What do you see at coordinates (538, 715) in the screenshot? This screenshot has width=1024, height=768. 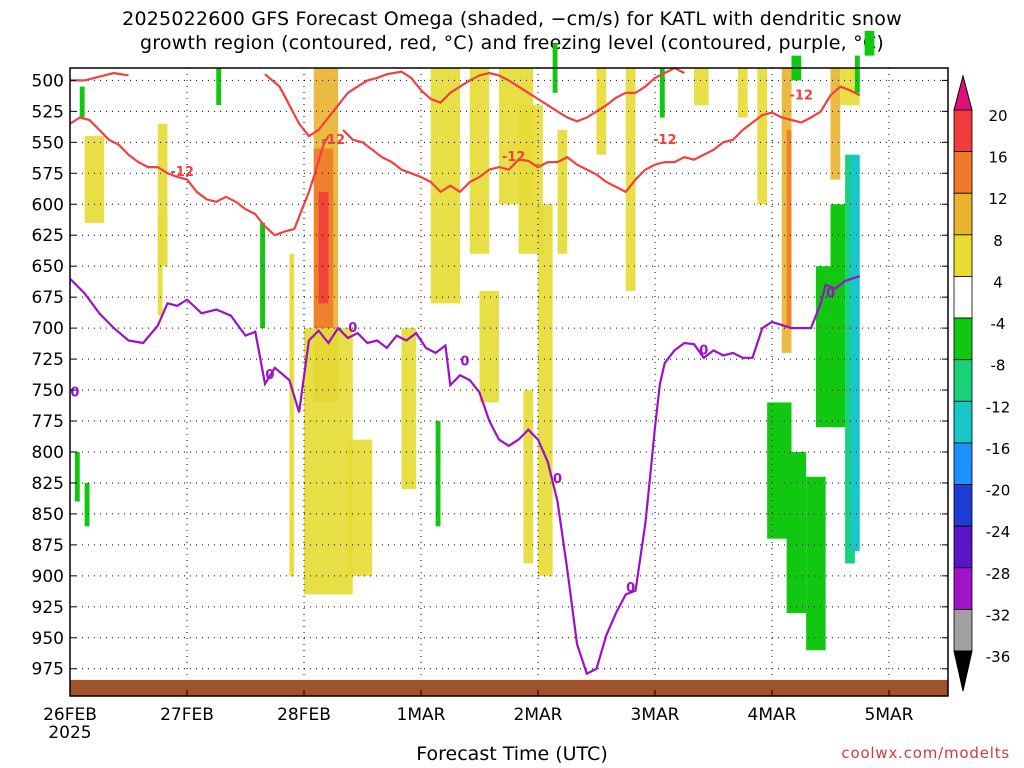 I see `x-tick-label: 2MAR` at bounding box center [538, 715].